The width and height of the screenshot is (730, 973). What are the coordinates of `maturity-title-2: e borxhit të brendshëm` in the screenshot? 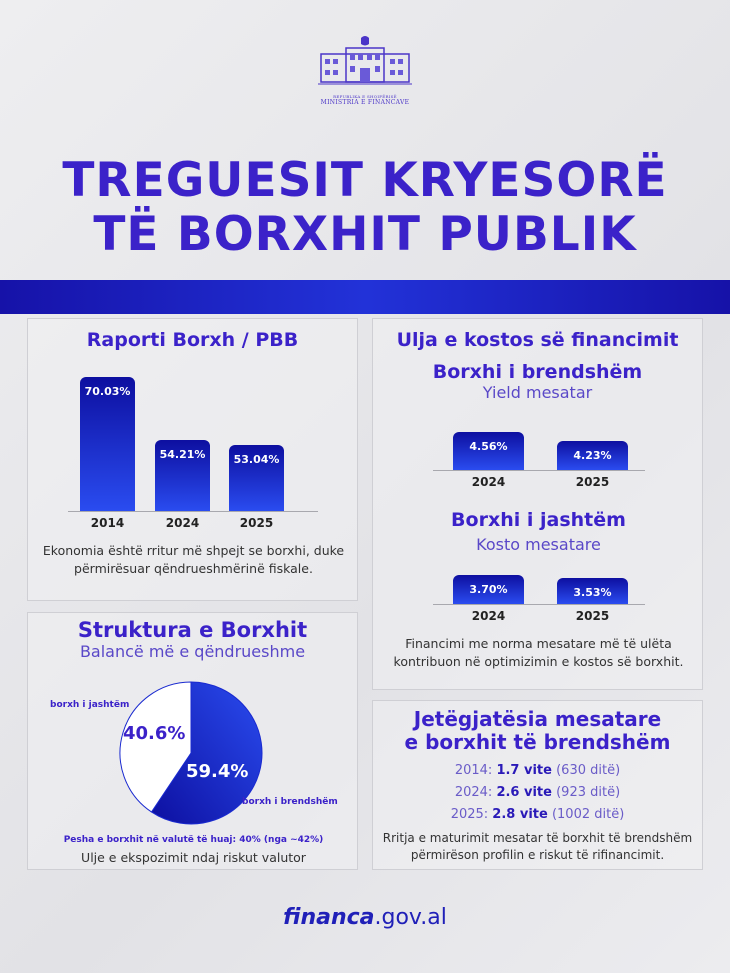 It's located at (537, 742).